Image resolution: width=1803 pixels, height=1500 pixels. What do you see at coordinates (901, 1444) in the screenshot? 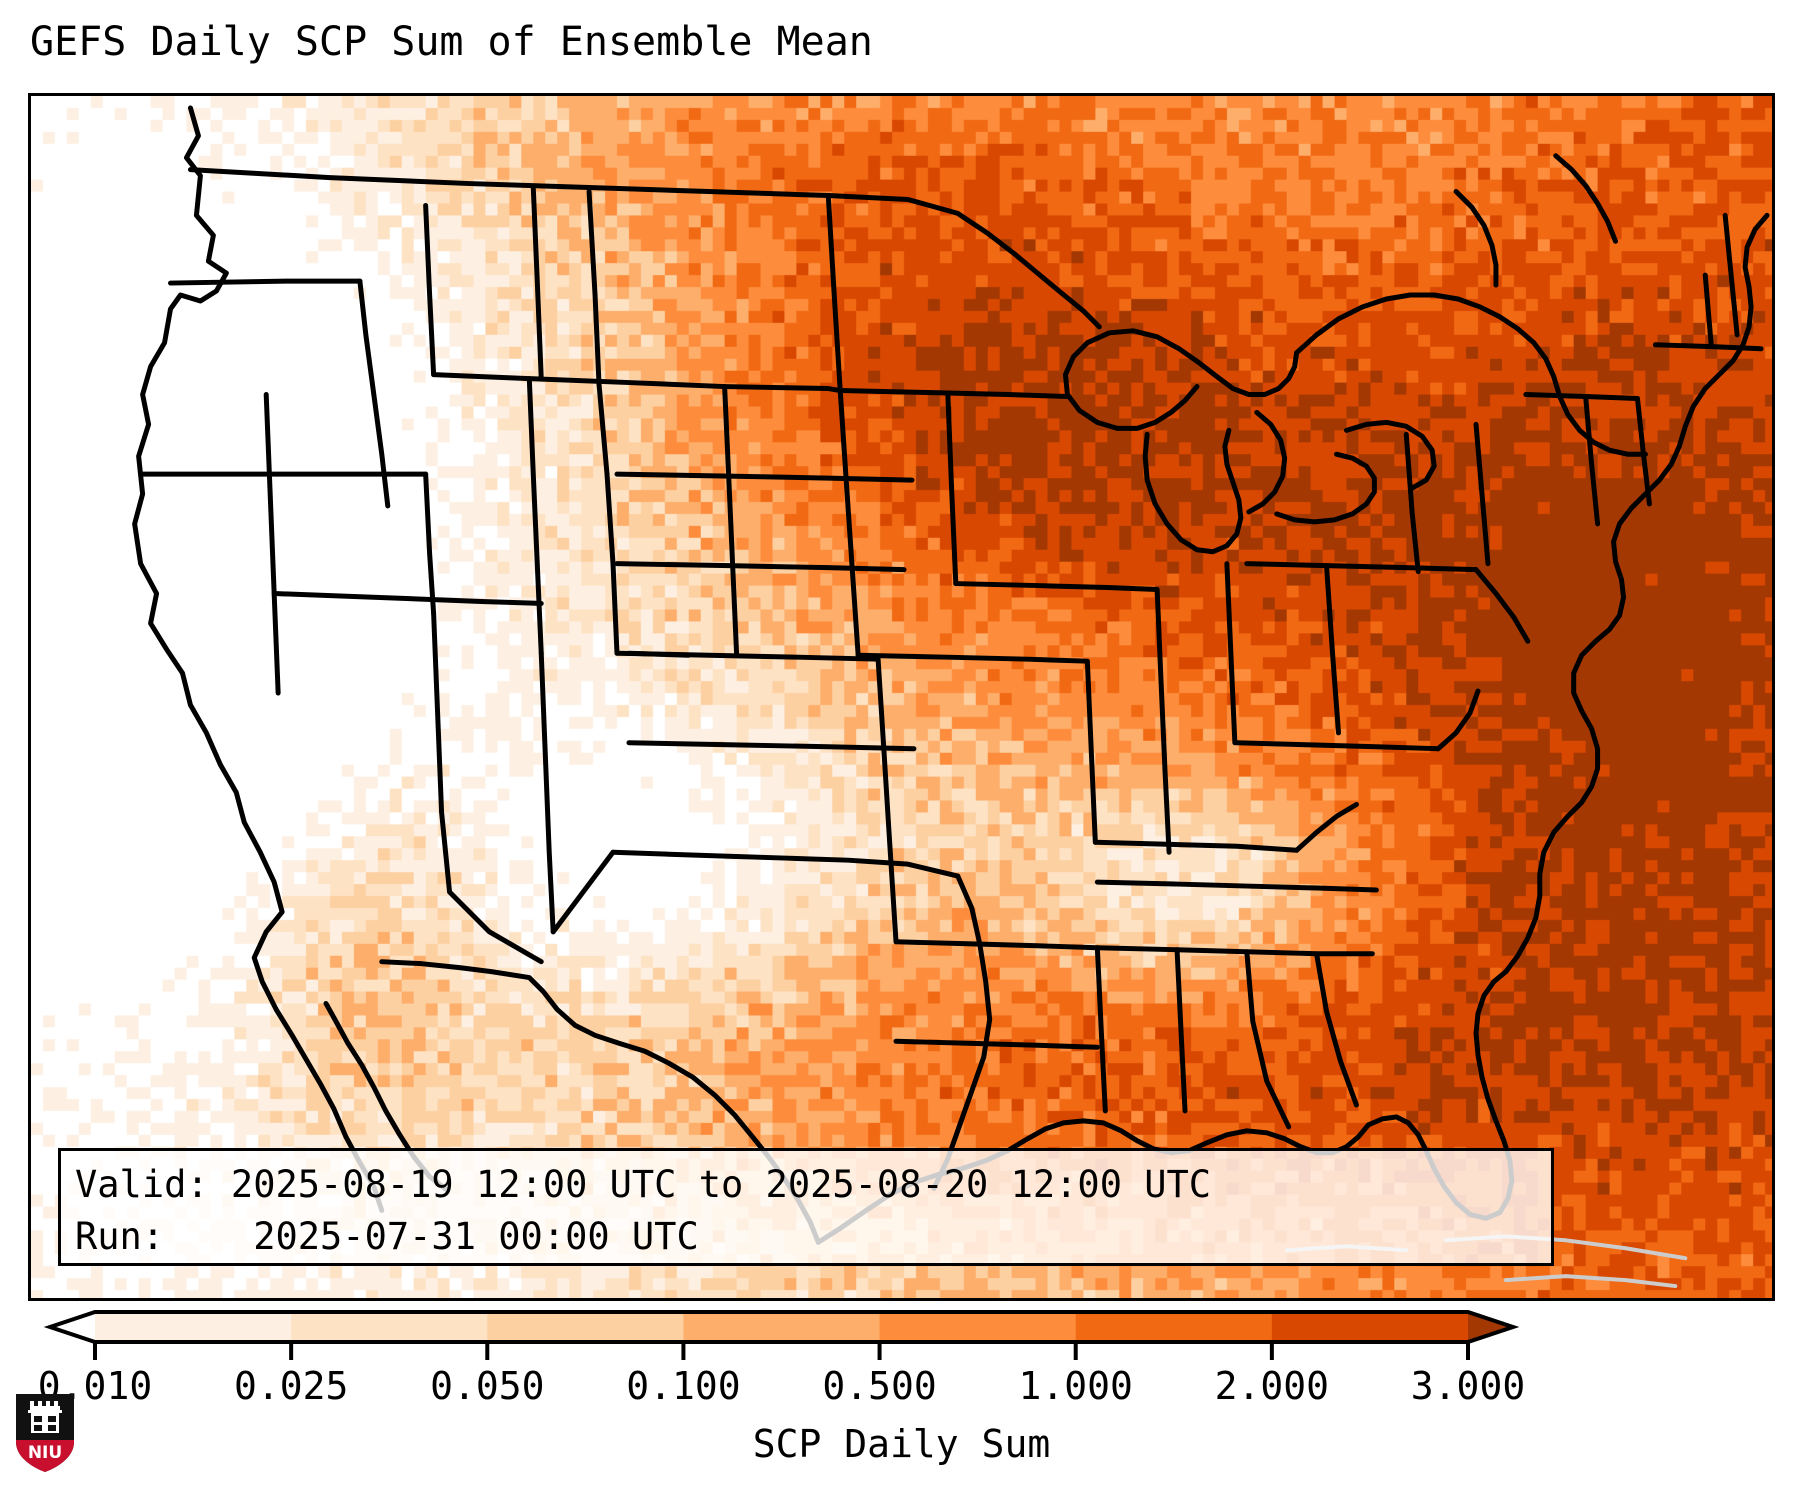
I see `colorbar-axis-label: SCP Daily Sum` at bounding box center [901, 1444].